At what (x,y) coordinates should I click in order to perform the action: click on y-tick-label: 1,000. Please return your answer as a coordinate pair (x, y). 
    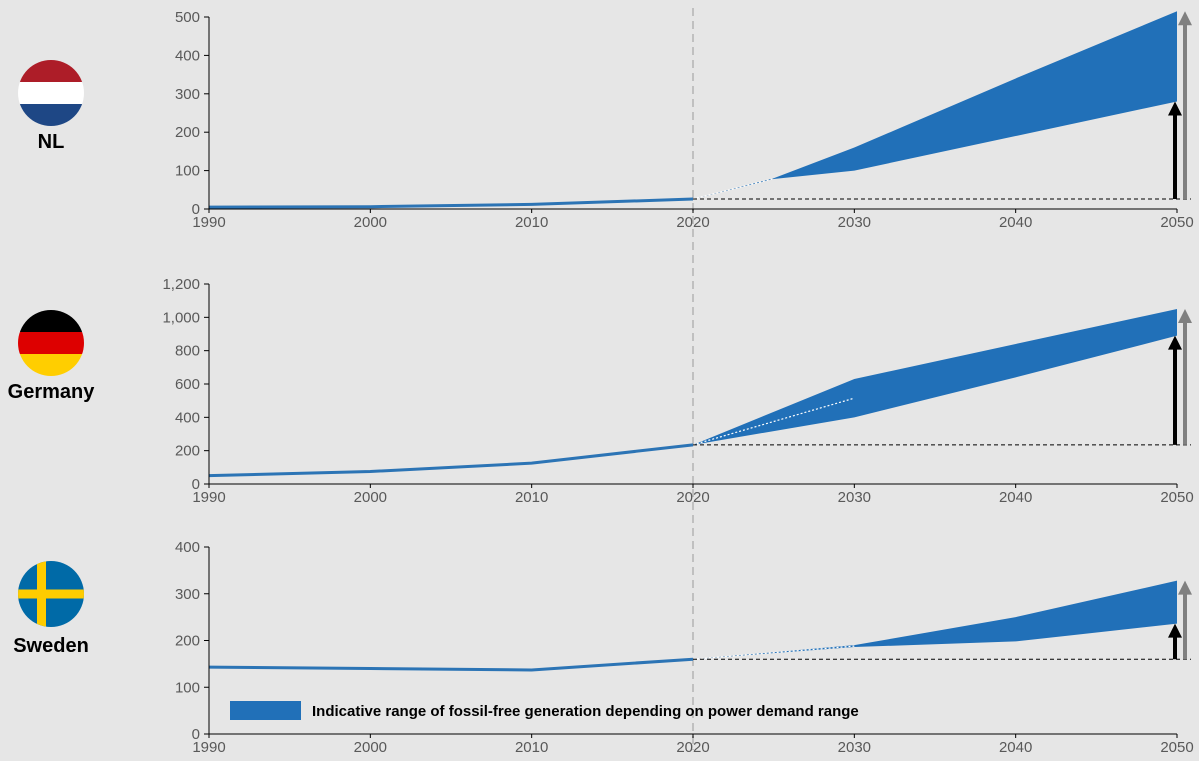
    Looking at the image, I should click on (181, 317).